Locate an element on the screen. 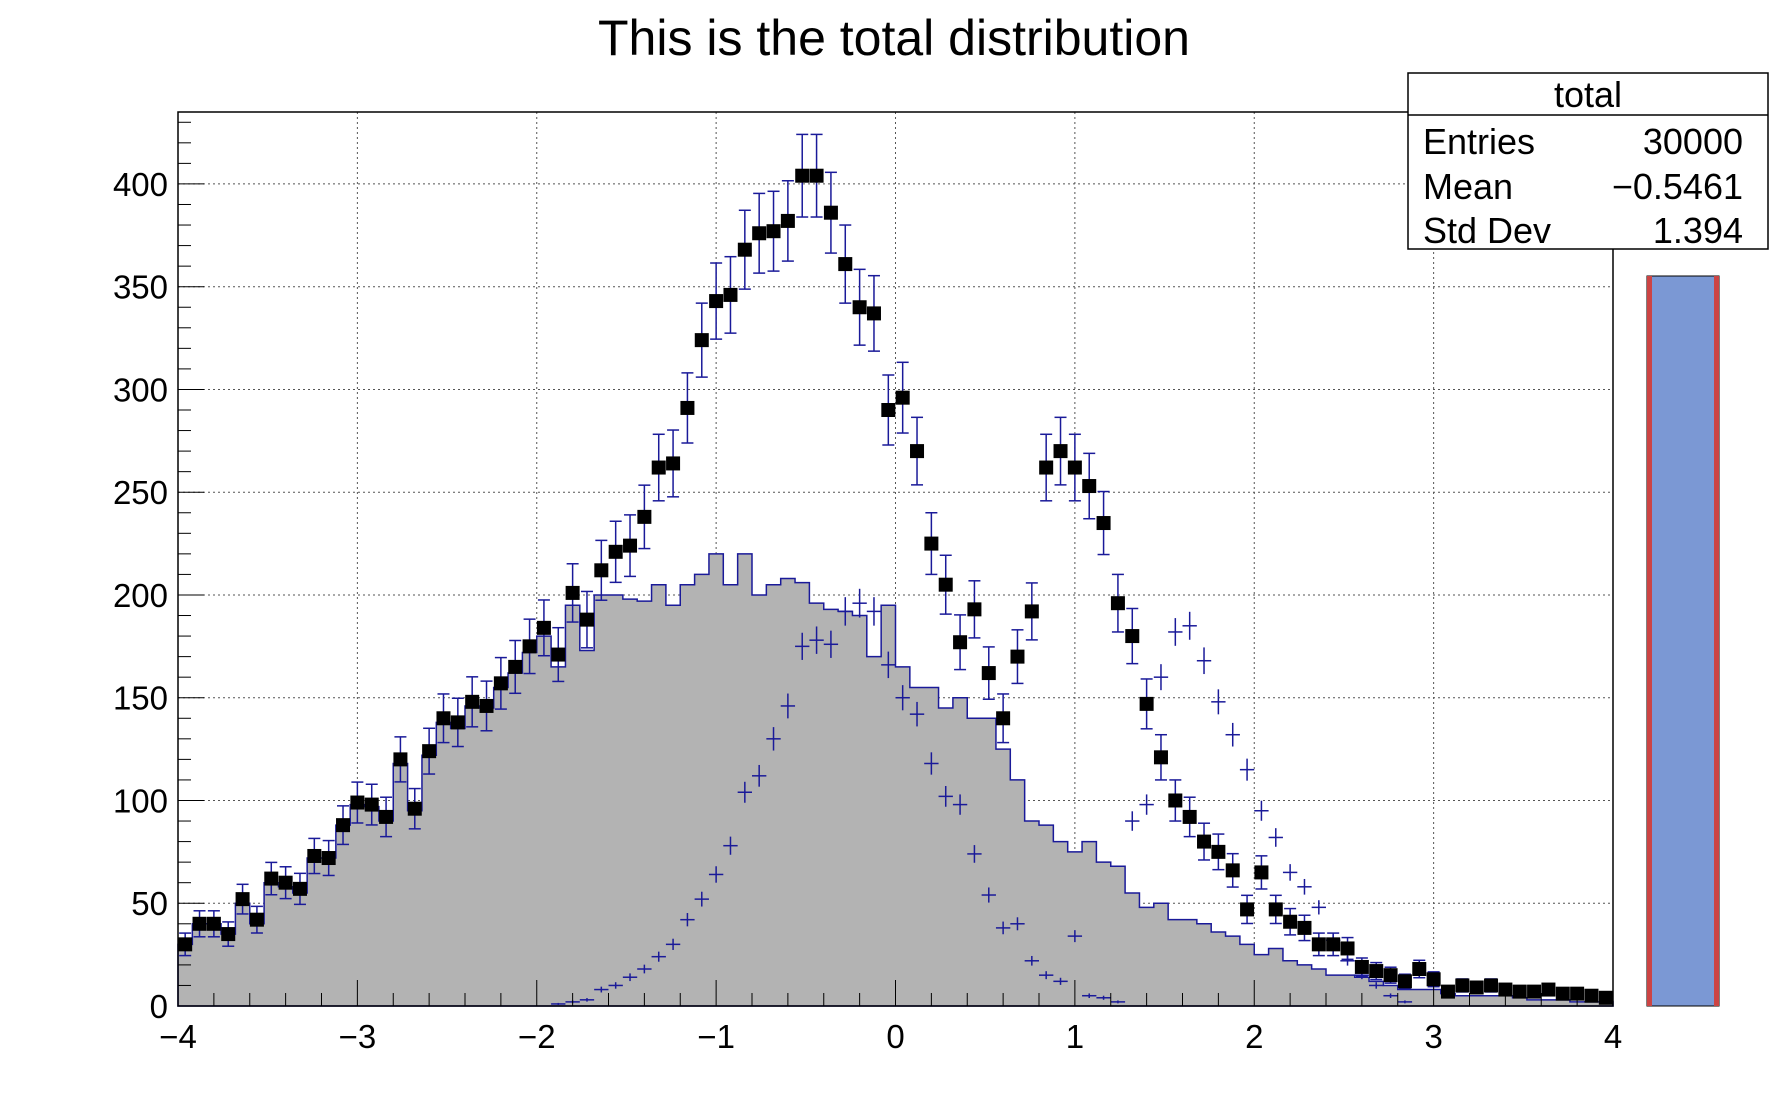  y-tick-label: 0 is located at coordinates (159, 1006).